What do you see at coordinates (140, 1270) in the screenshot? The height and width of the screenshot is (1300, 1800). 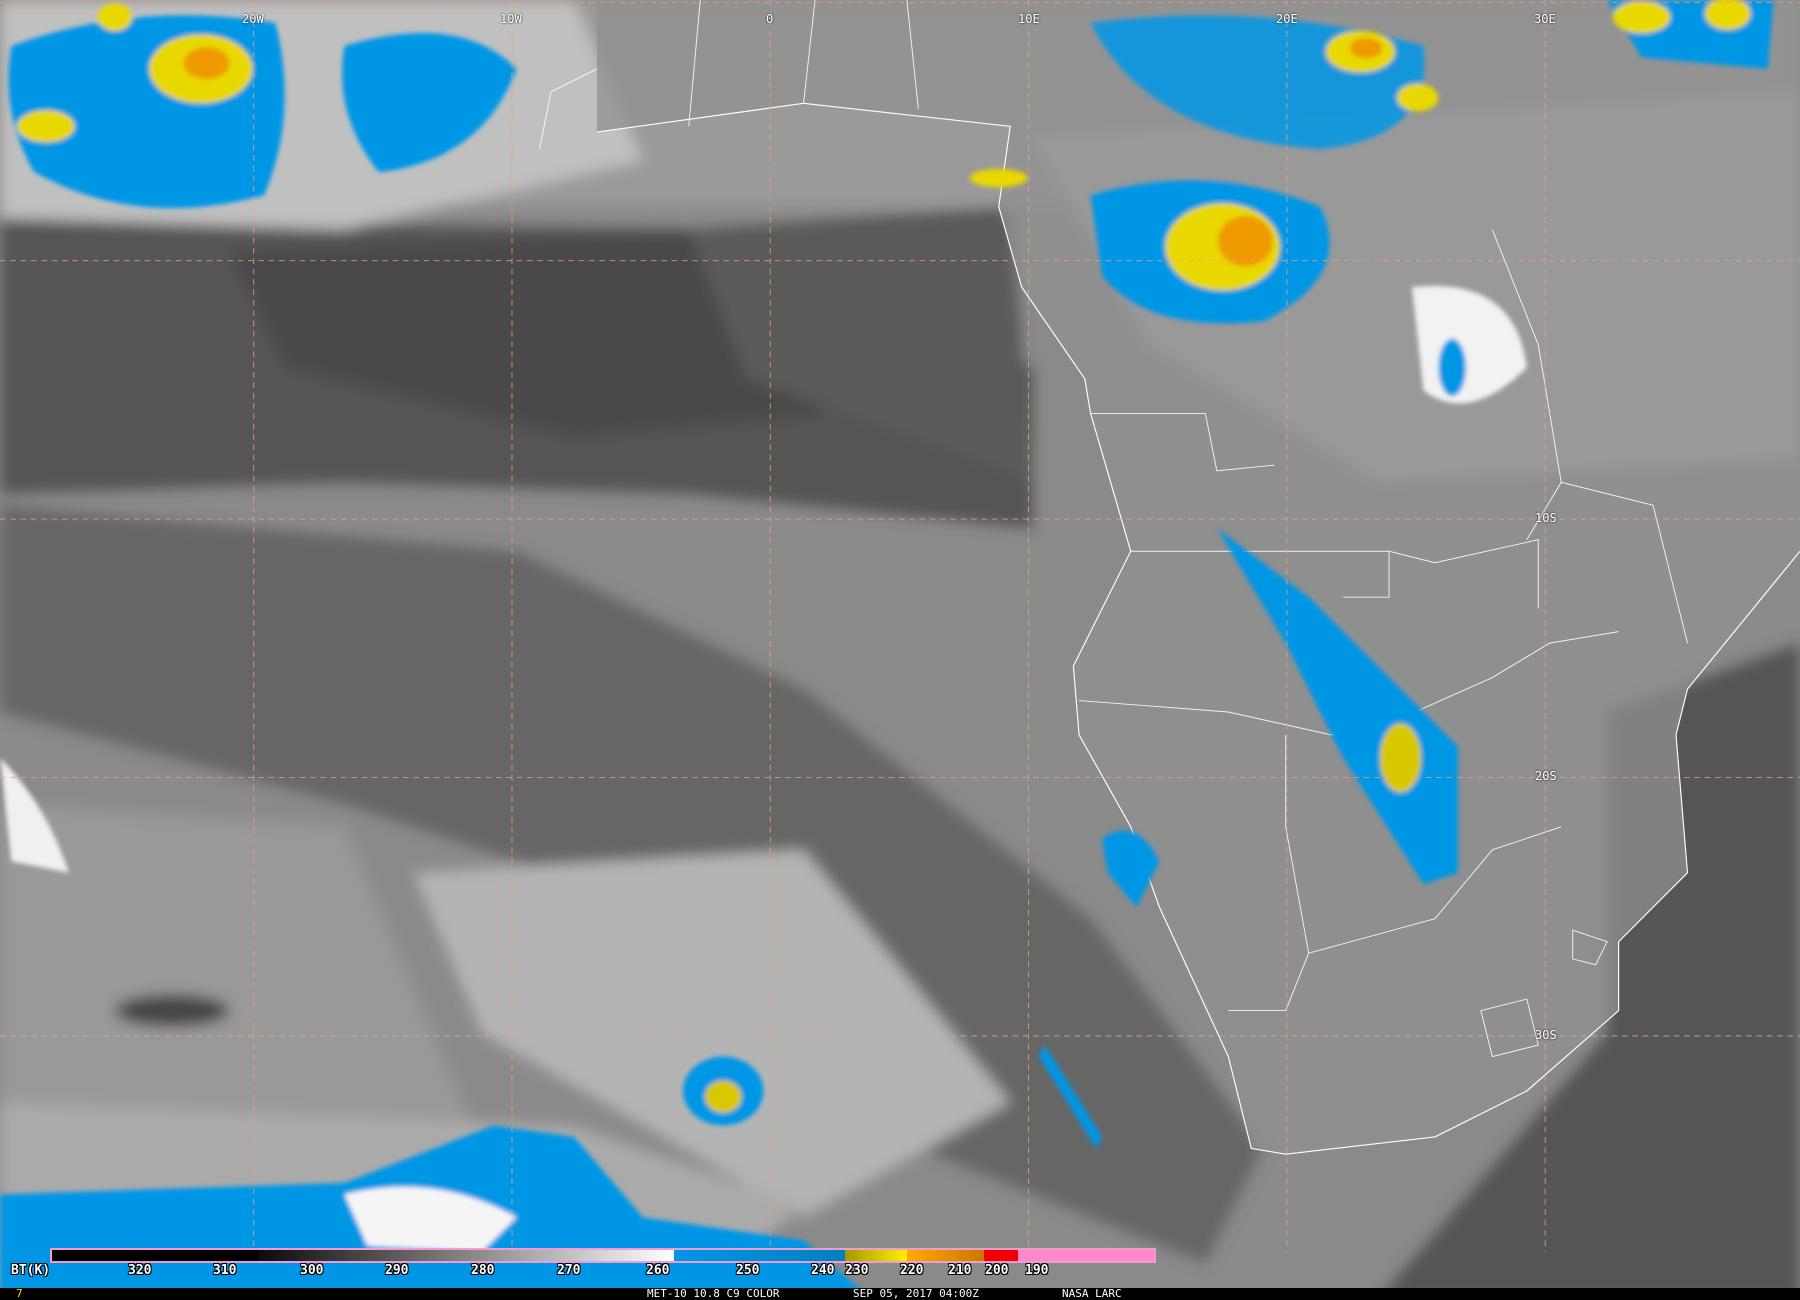 I see `colorbar-tick: 320` at bounding box center [140, 1270].